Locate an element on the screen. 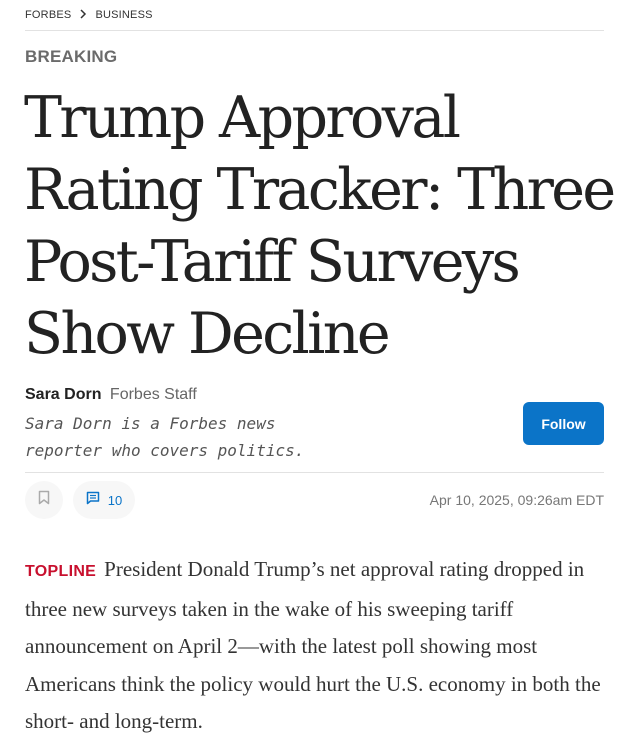  breadcrumb-forbes-link: FORBES is located at coordinates (48, 15).